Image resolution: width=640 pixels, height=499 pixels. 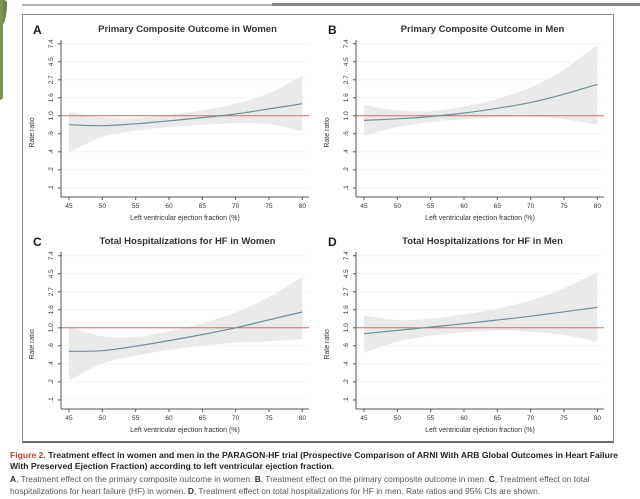 I want to click on panel-b-letter: B, so click(x=332, y=30).